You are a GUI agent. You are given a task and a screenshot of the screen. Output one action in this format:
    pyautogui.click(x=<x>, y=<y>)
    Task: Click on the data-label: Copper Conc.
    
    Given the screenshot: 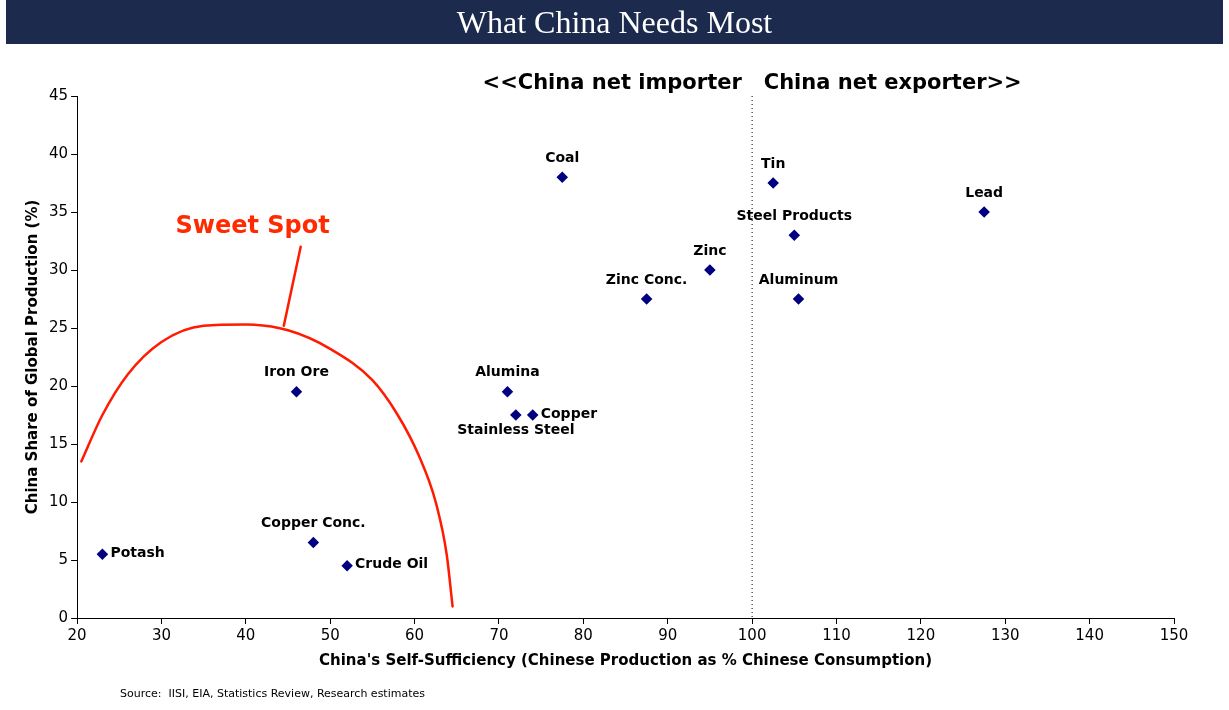 What is the action you would take?
    pyautogui.click(x=313, y=522)
    